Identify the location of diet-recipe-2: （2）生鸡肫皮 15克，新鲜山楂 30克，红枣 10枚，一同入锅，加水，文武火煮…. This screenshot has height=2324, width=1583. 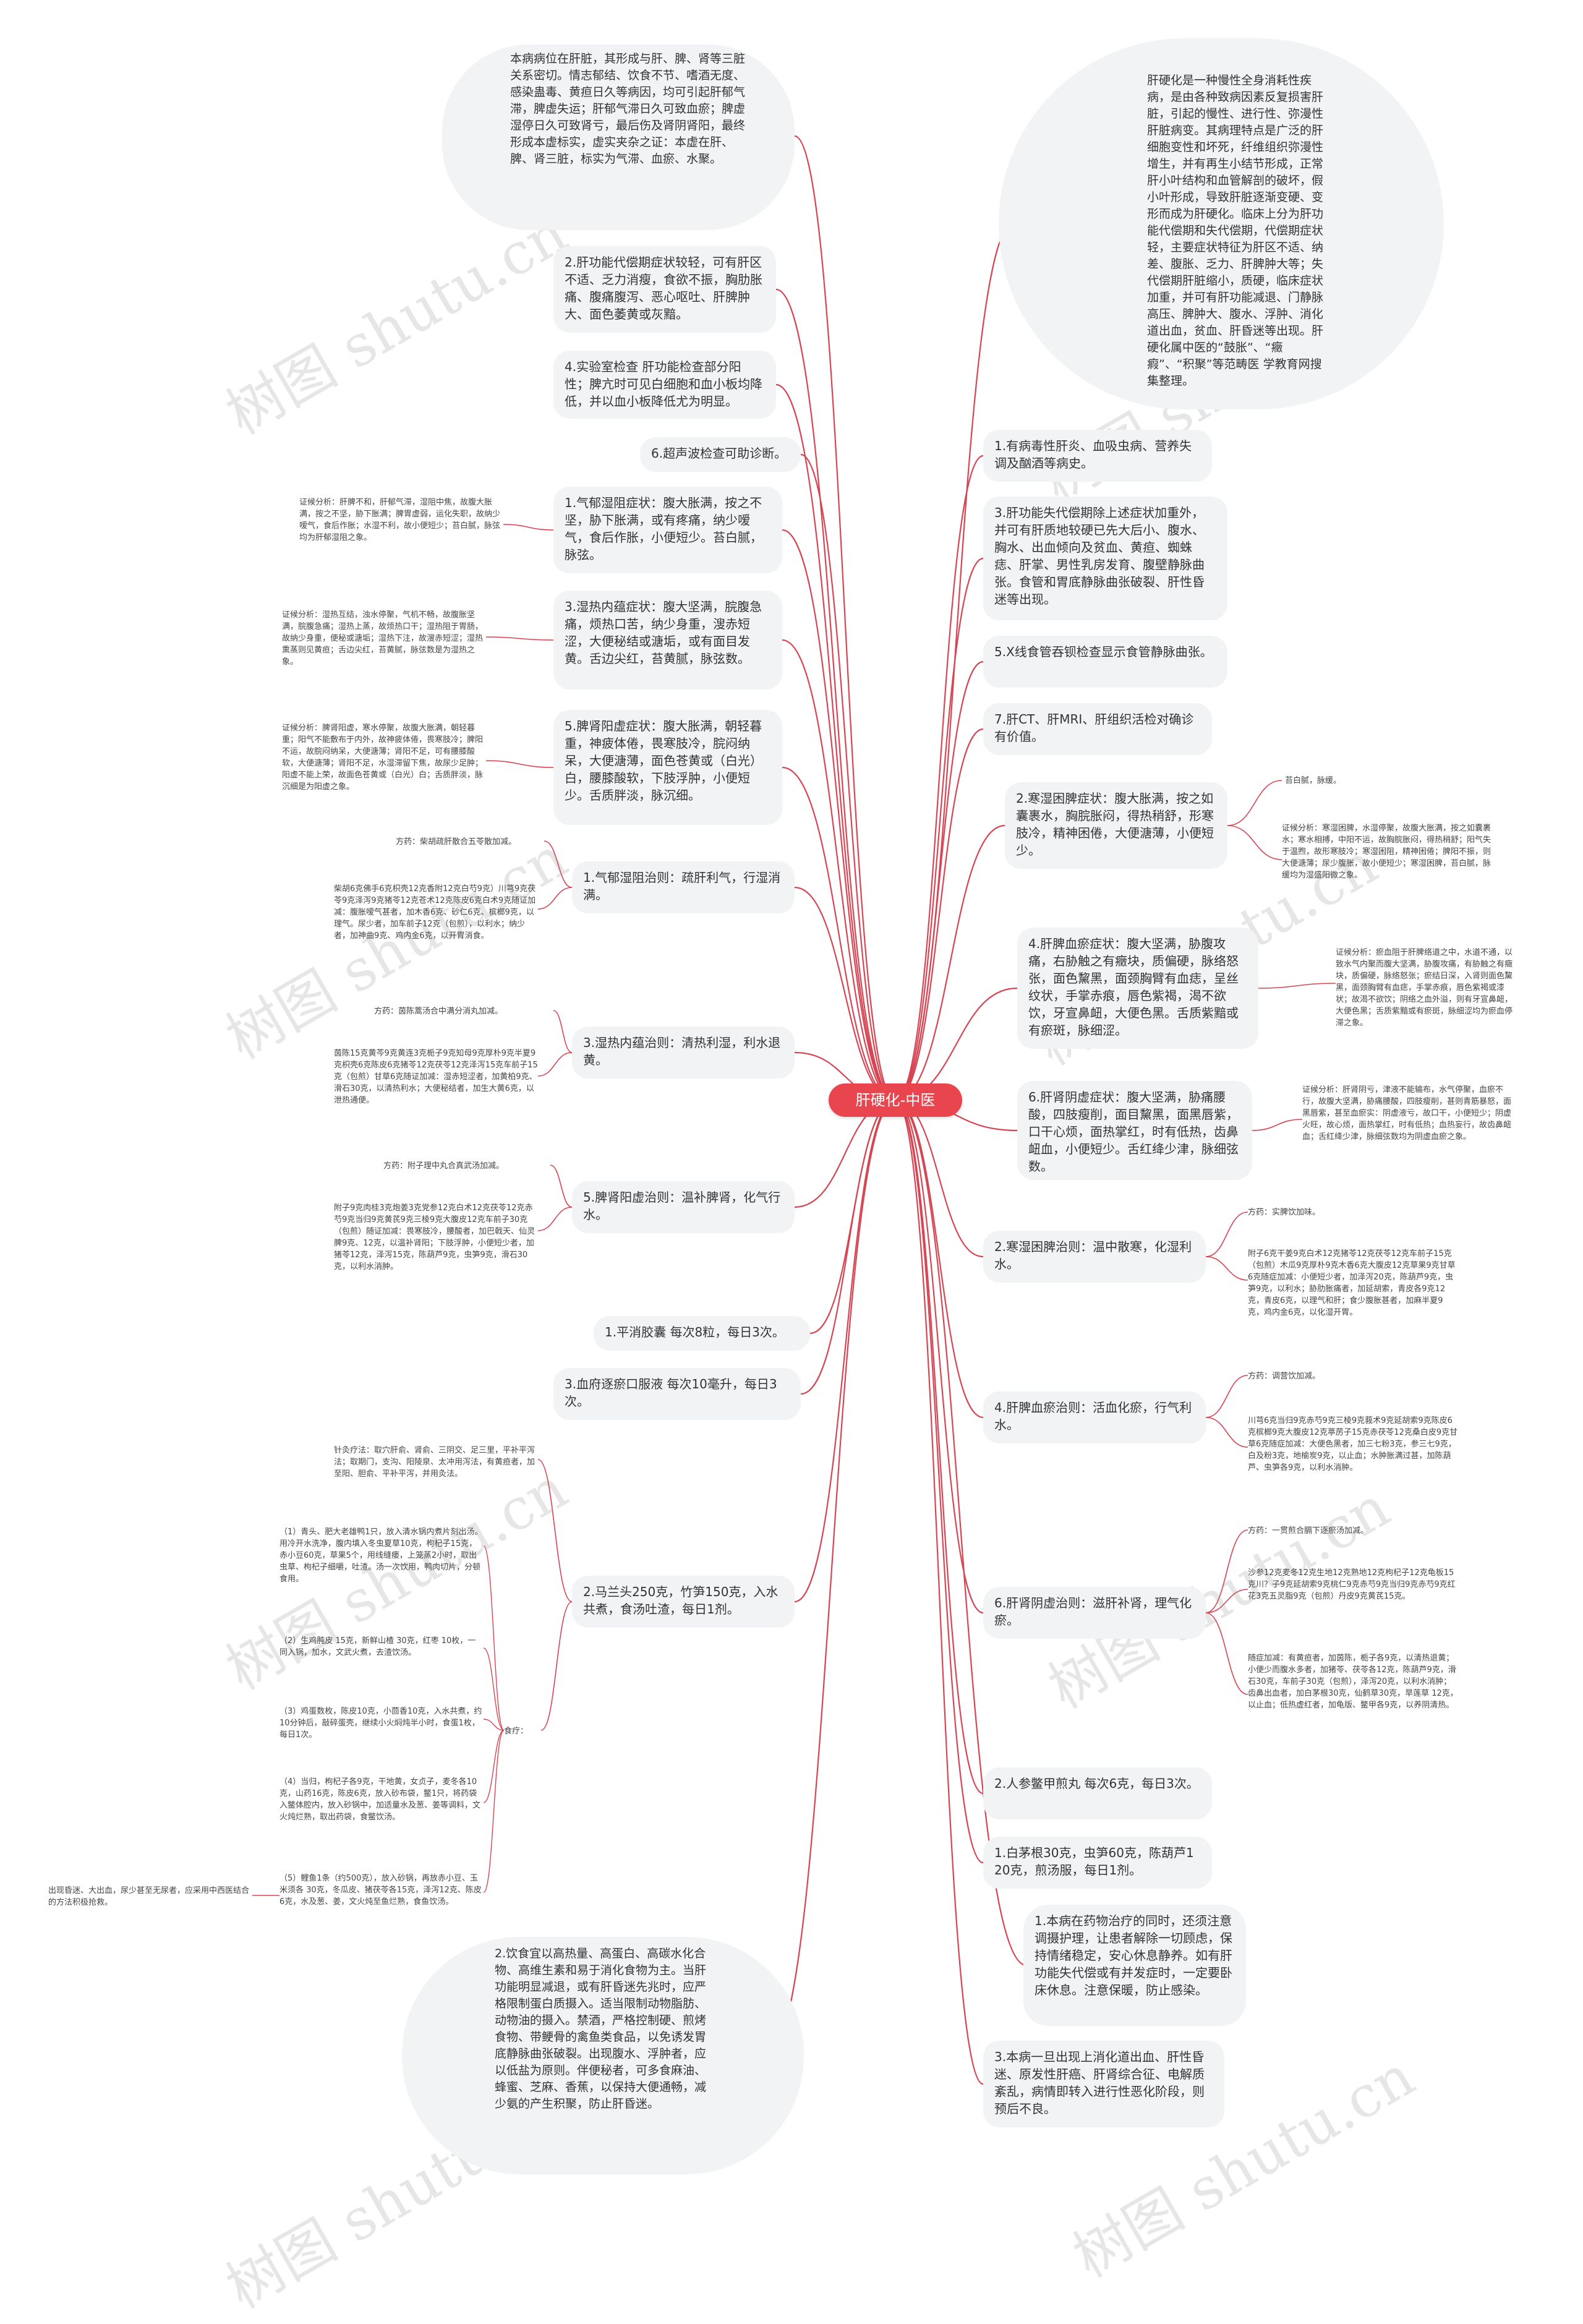
(377, 1646).